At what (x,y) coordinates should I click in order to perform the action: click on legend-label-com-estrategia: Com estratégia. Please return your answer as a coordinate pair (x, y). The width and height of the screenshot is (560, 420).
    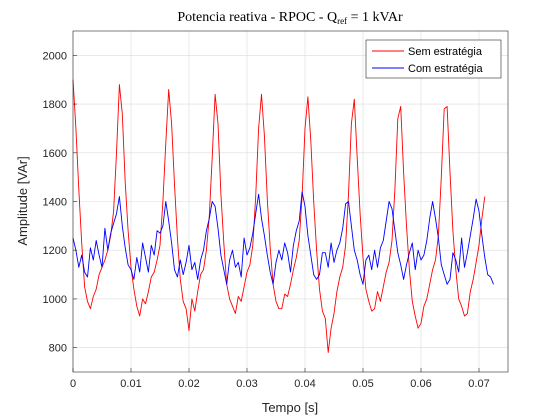
    Looking at the image, I should click on (445, 69).